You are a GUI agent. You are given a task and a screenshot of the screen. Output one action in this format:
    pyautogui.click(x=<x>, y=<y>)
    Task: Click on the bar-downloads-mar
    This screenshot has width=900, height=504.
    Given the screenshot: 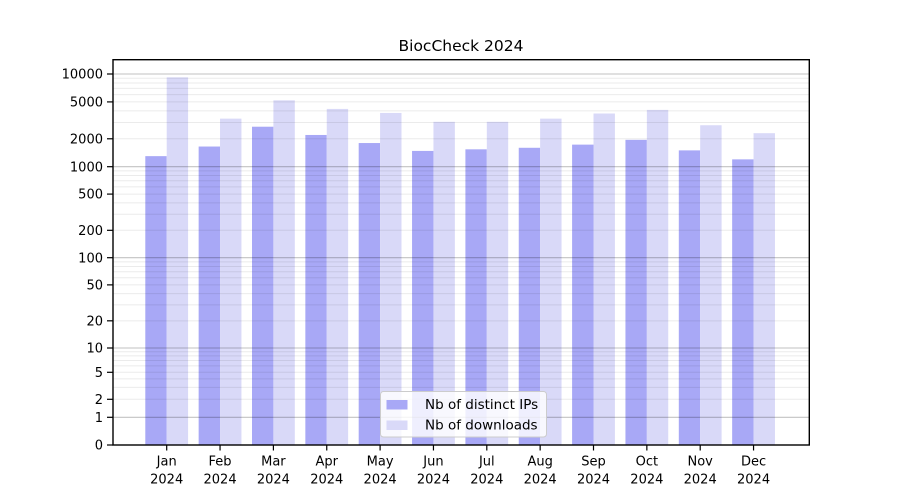 What is the action you would take?
    pyautogui.click(x=284, y=272)
    